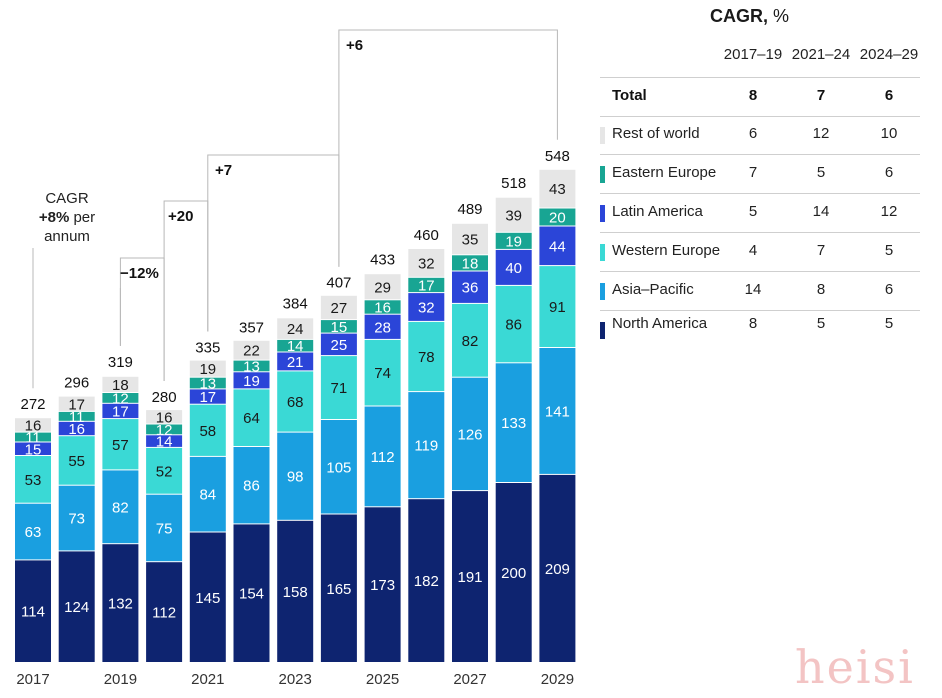  Describe the element at coordinates (889, 54) in the screenshot. I see `col-head-2024-29: 2024–29` at that location.